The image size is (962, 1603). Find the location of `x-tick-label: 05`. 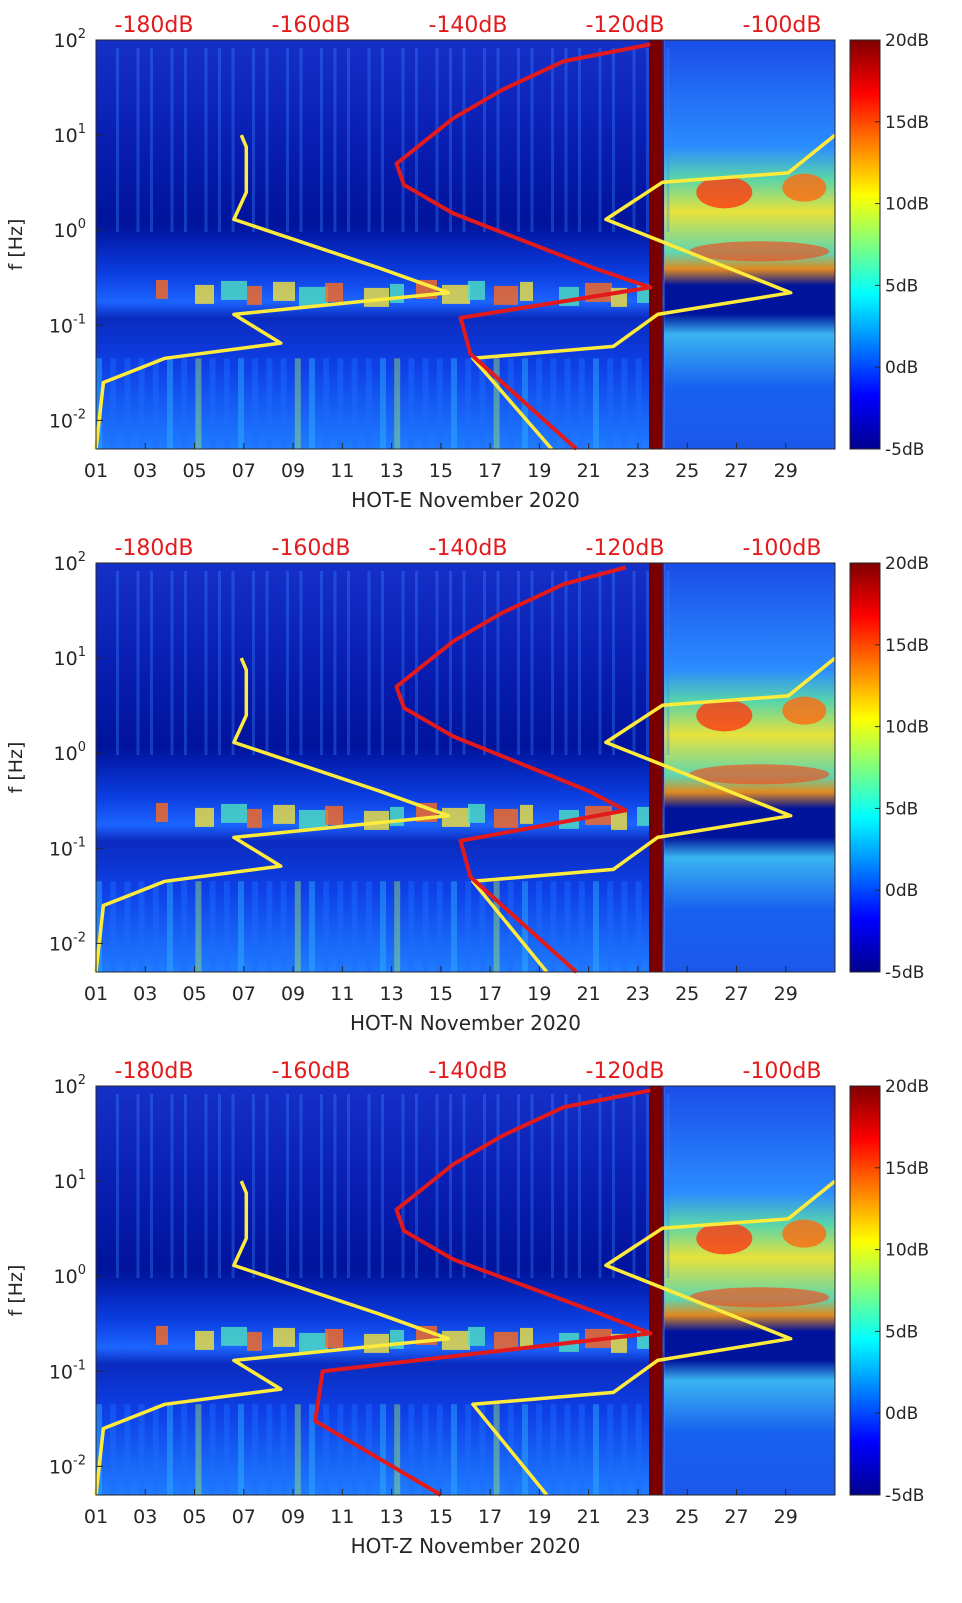

x-tick-label: 05 is located at coordinates (194, 994).